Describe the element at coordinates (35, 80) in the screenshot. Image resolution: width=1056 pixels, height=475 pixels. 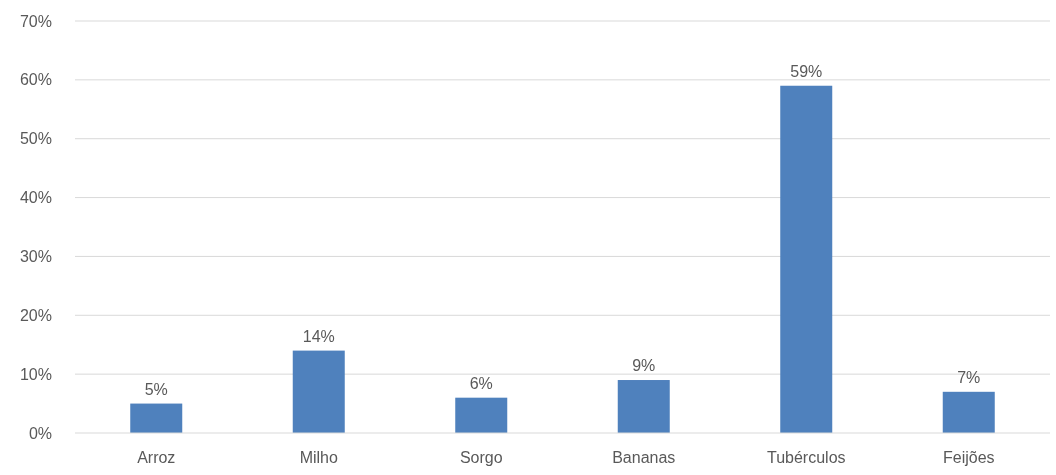
I see `y-tick-label: 60%` at that location.